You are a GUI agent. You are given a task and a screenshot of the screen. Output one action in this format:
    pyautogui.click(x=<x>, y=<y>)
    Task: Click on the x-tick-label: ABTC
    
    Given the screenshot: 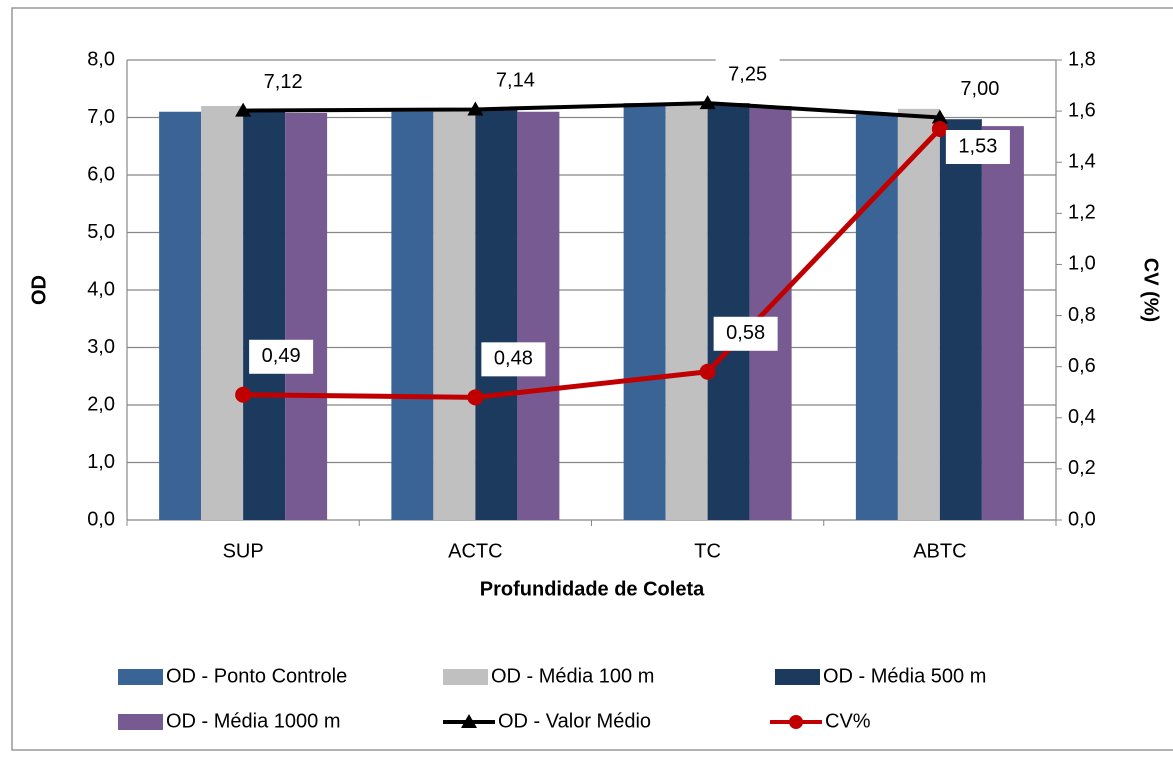 What is the action you would take?
    pyautogui.click(x=939, y=551)
    